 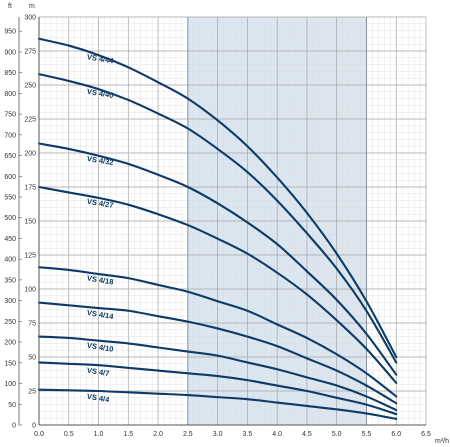 I want to click on x-tick-label: 3.0, so click(x=218, y=434).